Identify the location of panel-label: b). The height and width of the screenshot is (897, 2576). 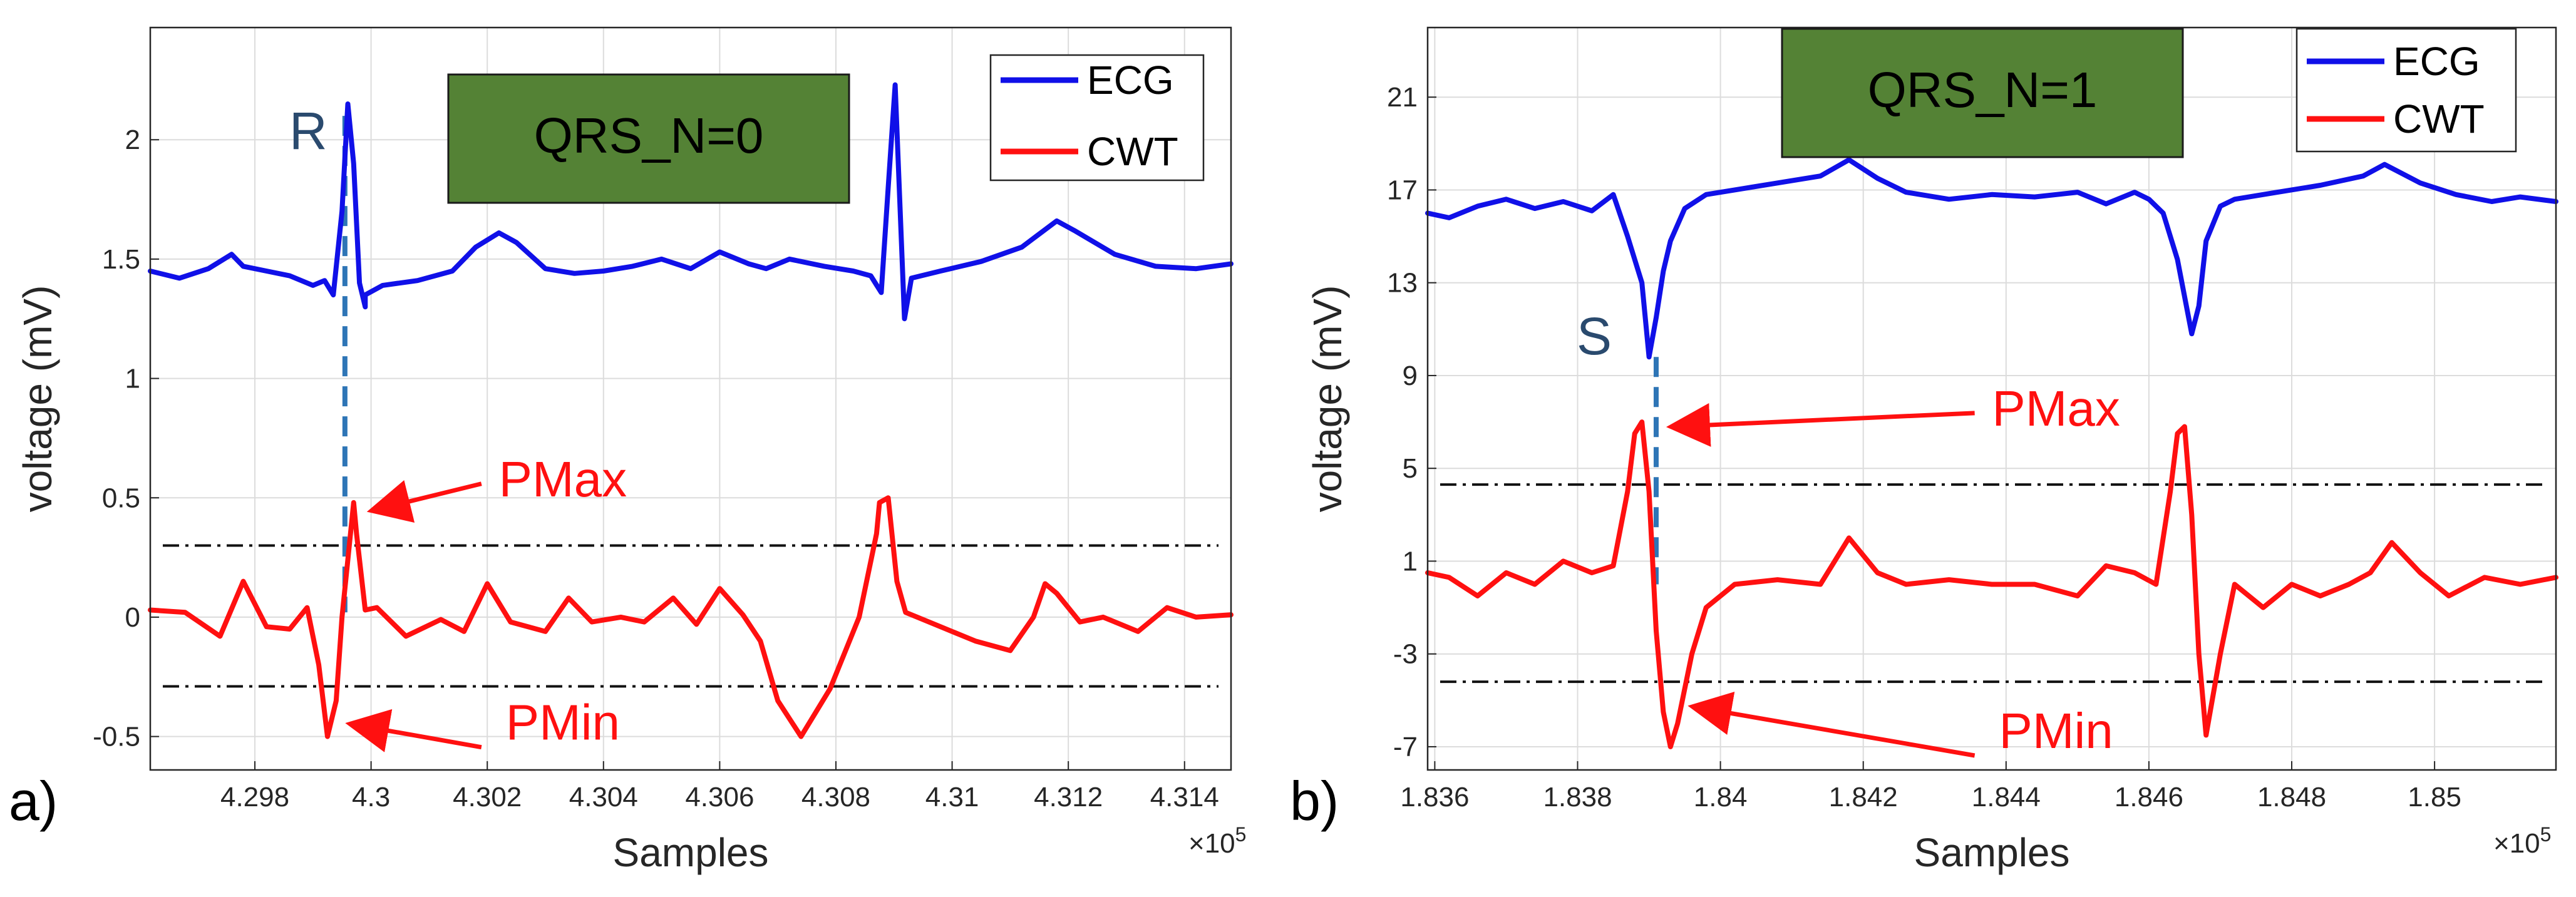
(1314, 801).